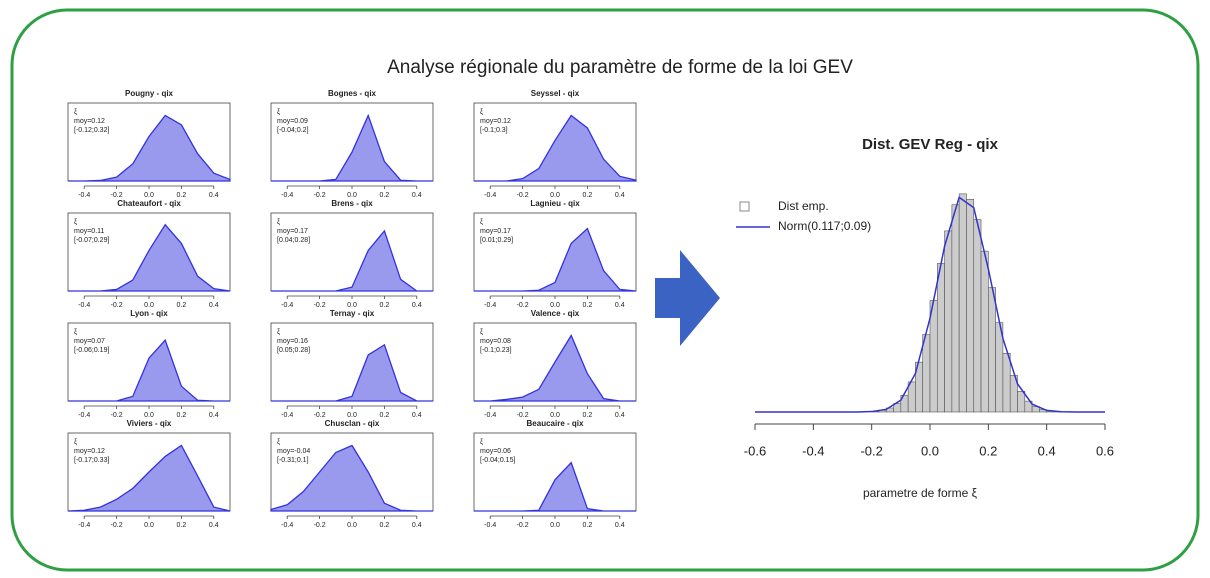  I want to click on panel-title: Seyssel - qix, so click(555, 93).